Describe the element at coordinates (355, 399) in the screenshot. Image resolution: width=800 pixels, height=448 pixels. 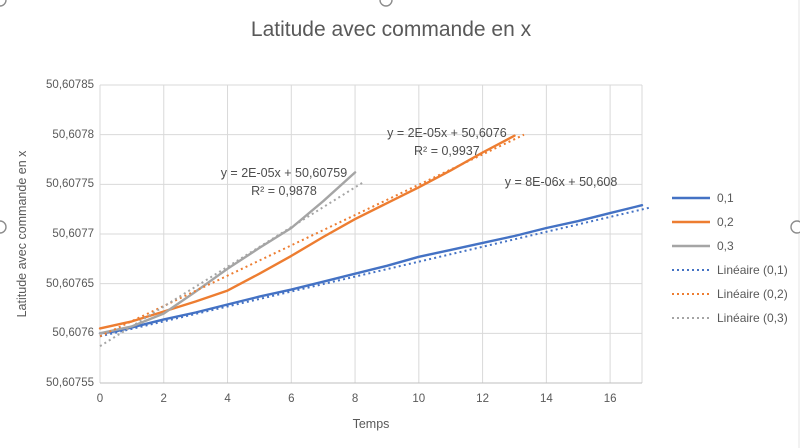
I see `x-tick-label: 8` at that location.